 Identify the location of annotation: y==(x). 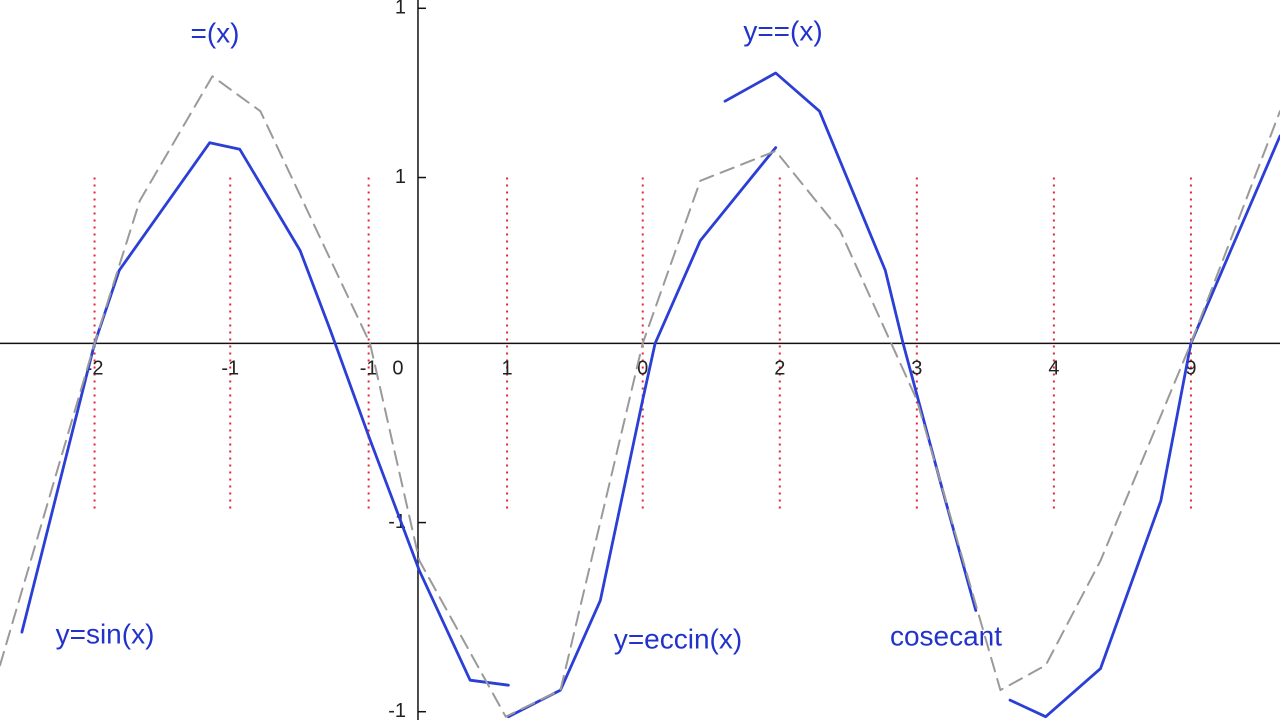
(782, 30).